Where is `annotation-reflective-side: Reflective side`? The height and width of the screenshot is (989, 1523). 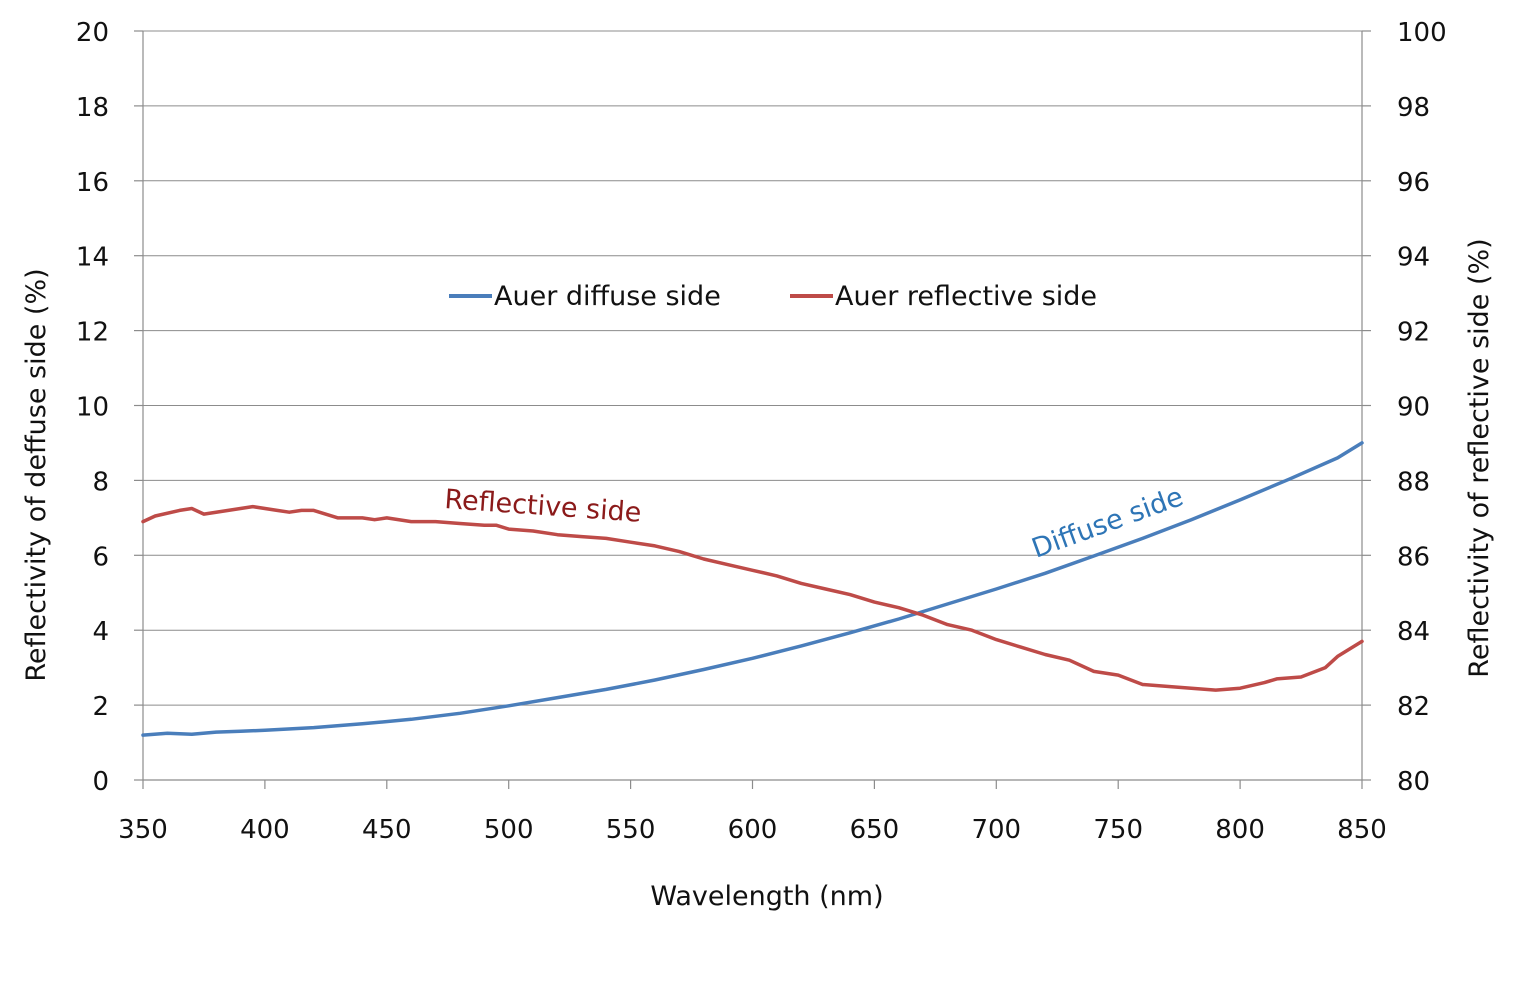
annotation-reflective-side: Reflective side is located at coordinates (543, 506).